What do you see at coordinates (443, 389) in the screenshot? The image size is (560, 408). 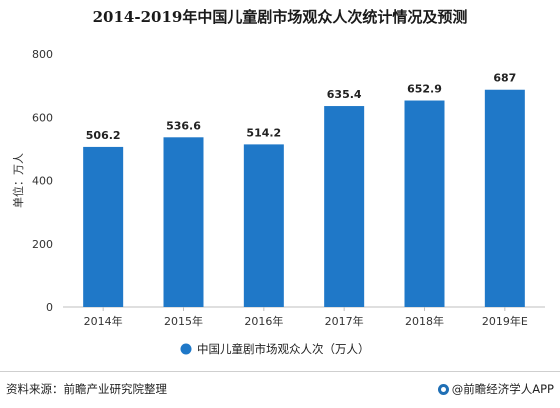 I see `brand-logo-icon` at bounding box center [443, 389].